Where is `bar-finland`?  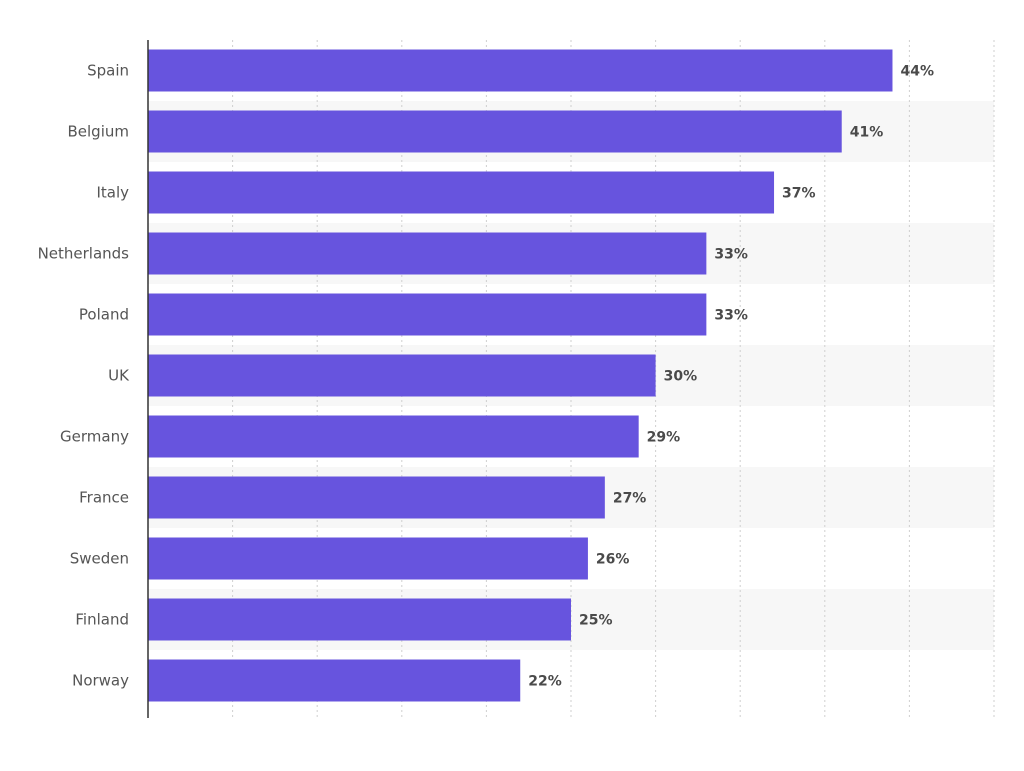 bar-finland is located at coordinates (359, 619).